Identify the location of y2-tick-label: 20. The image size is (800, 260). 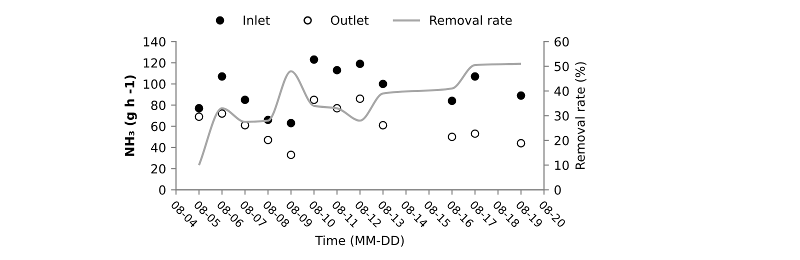
(561, 141).